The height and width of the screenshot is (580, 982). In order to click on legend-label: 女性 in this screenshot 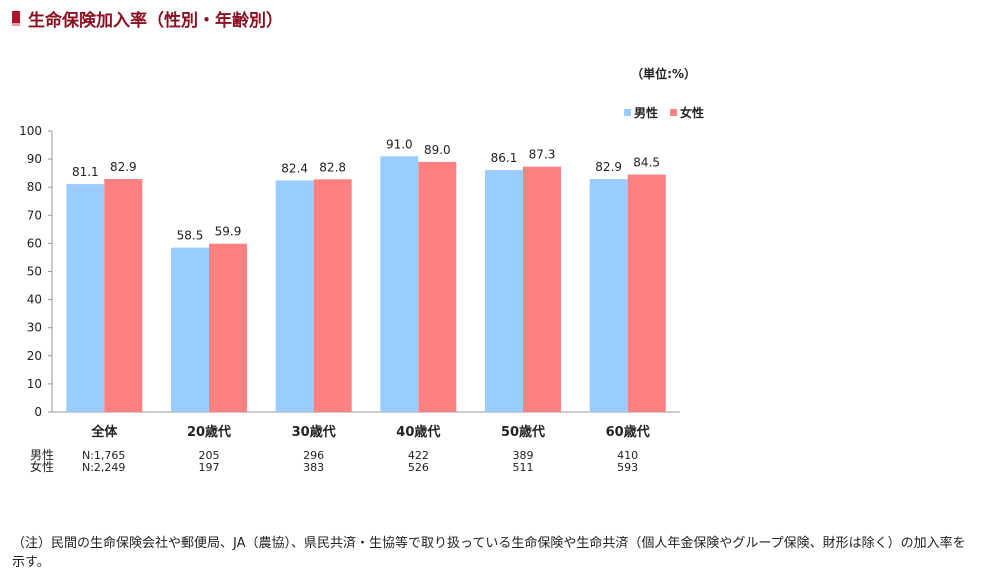, I will do `click(692, 112)`.